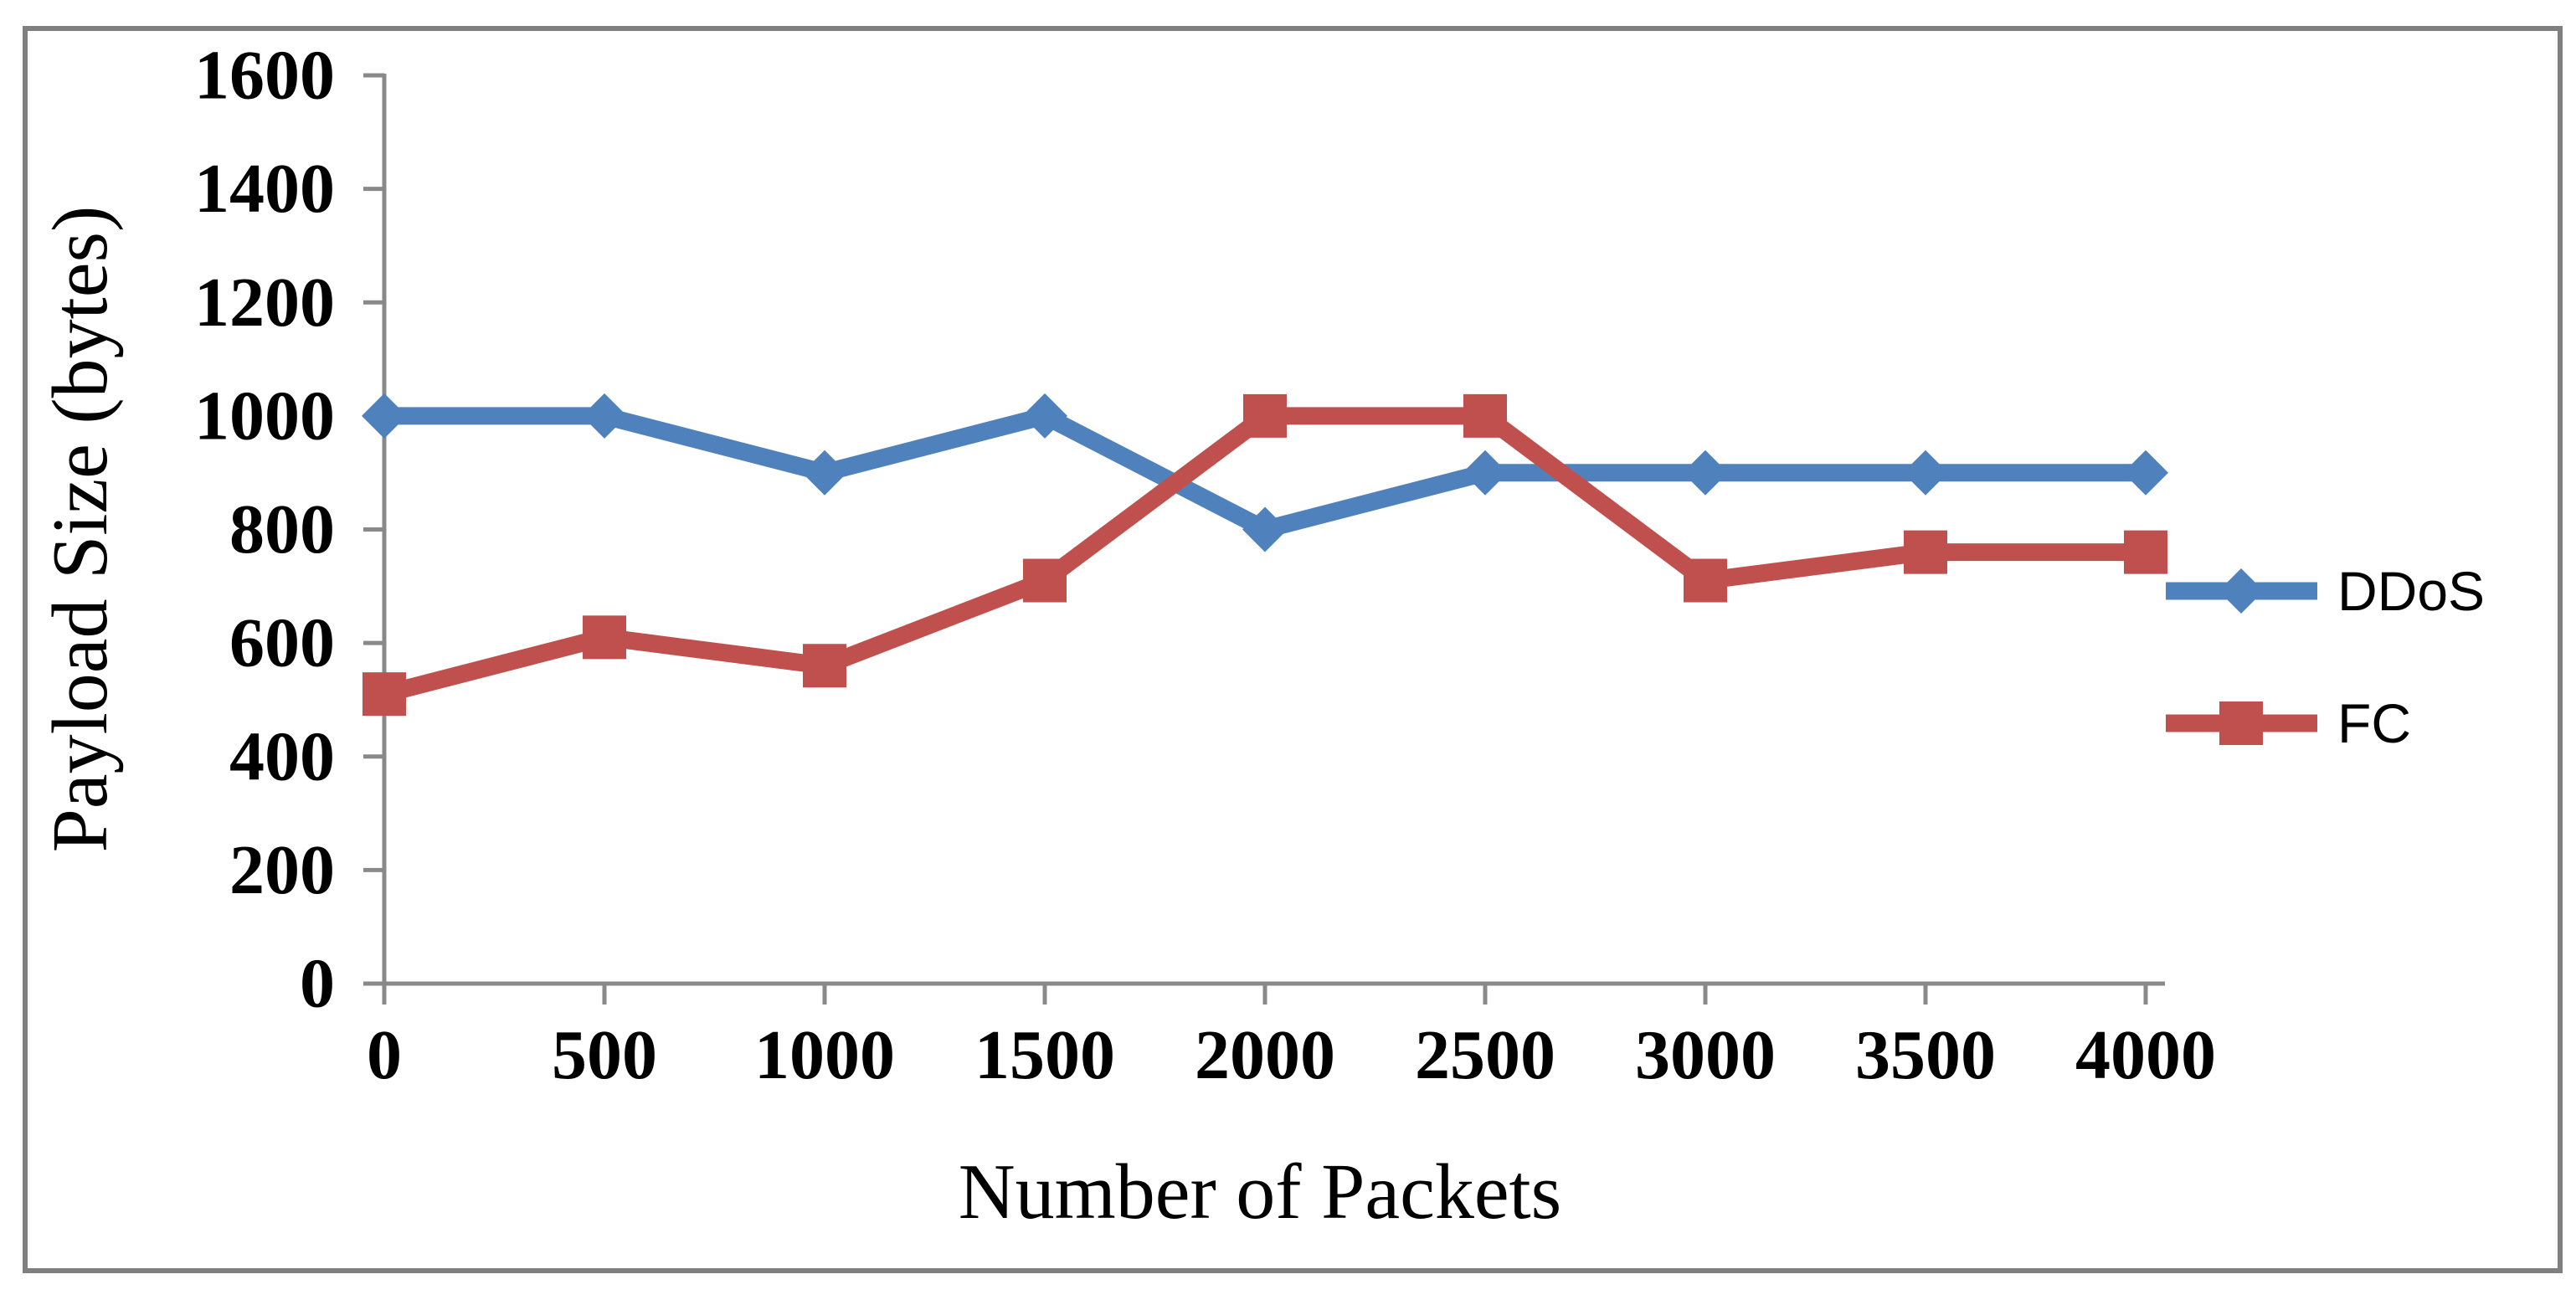  What do you see at coordinates (265, 189) in the screenshot?
I see `y-axis-tick-label: 1400` at bounding box center [265, 189].